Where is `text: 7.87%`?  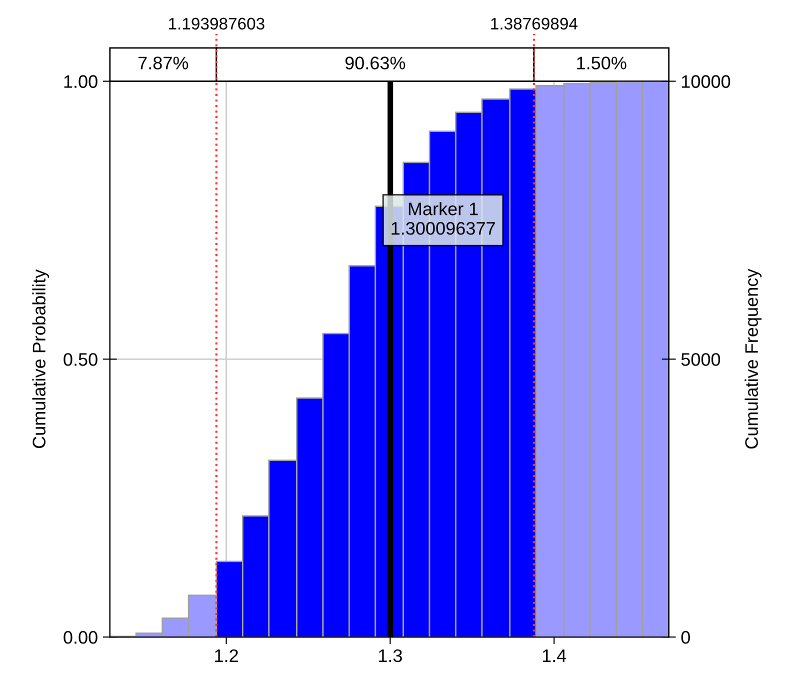
text: 7.87% is located at coordinates (163, 63).